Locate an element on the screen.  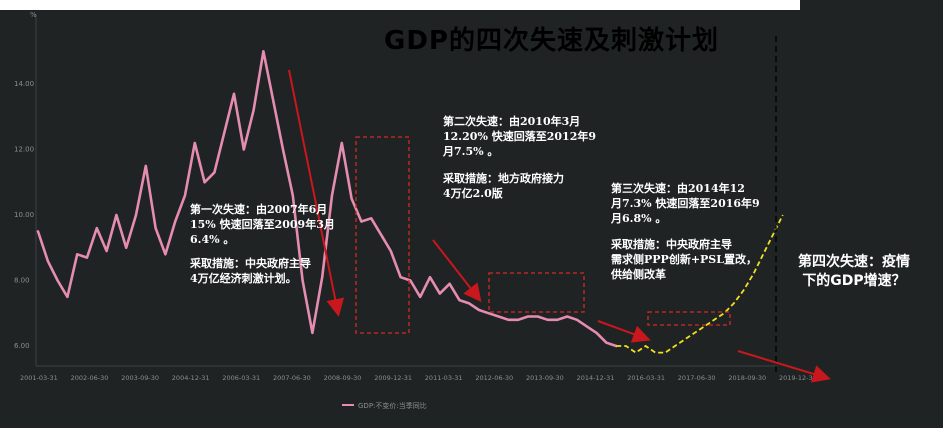
annotation-second-measure2: 4万亿2.0版 is located at coordinates (473, 193).